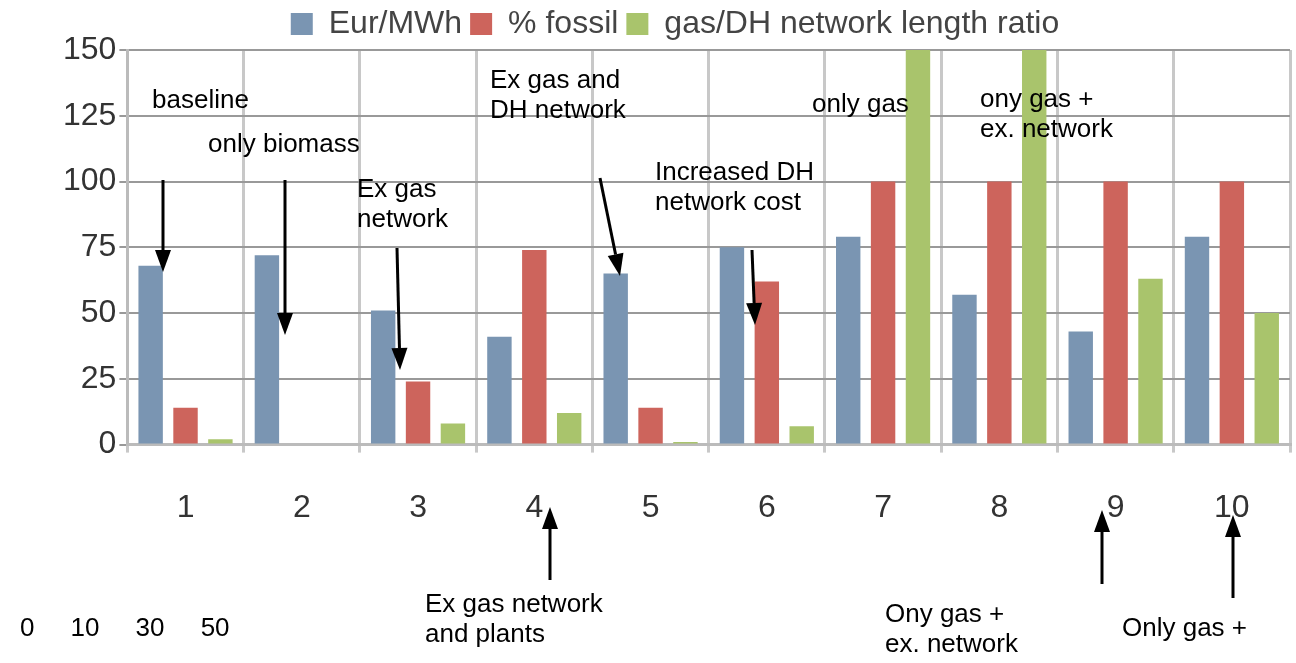  What do you see at coordinates (185, 505) in the screenshot?
I see `x-tick-label: 1` at bounding box center [185, 505].